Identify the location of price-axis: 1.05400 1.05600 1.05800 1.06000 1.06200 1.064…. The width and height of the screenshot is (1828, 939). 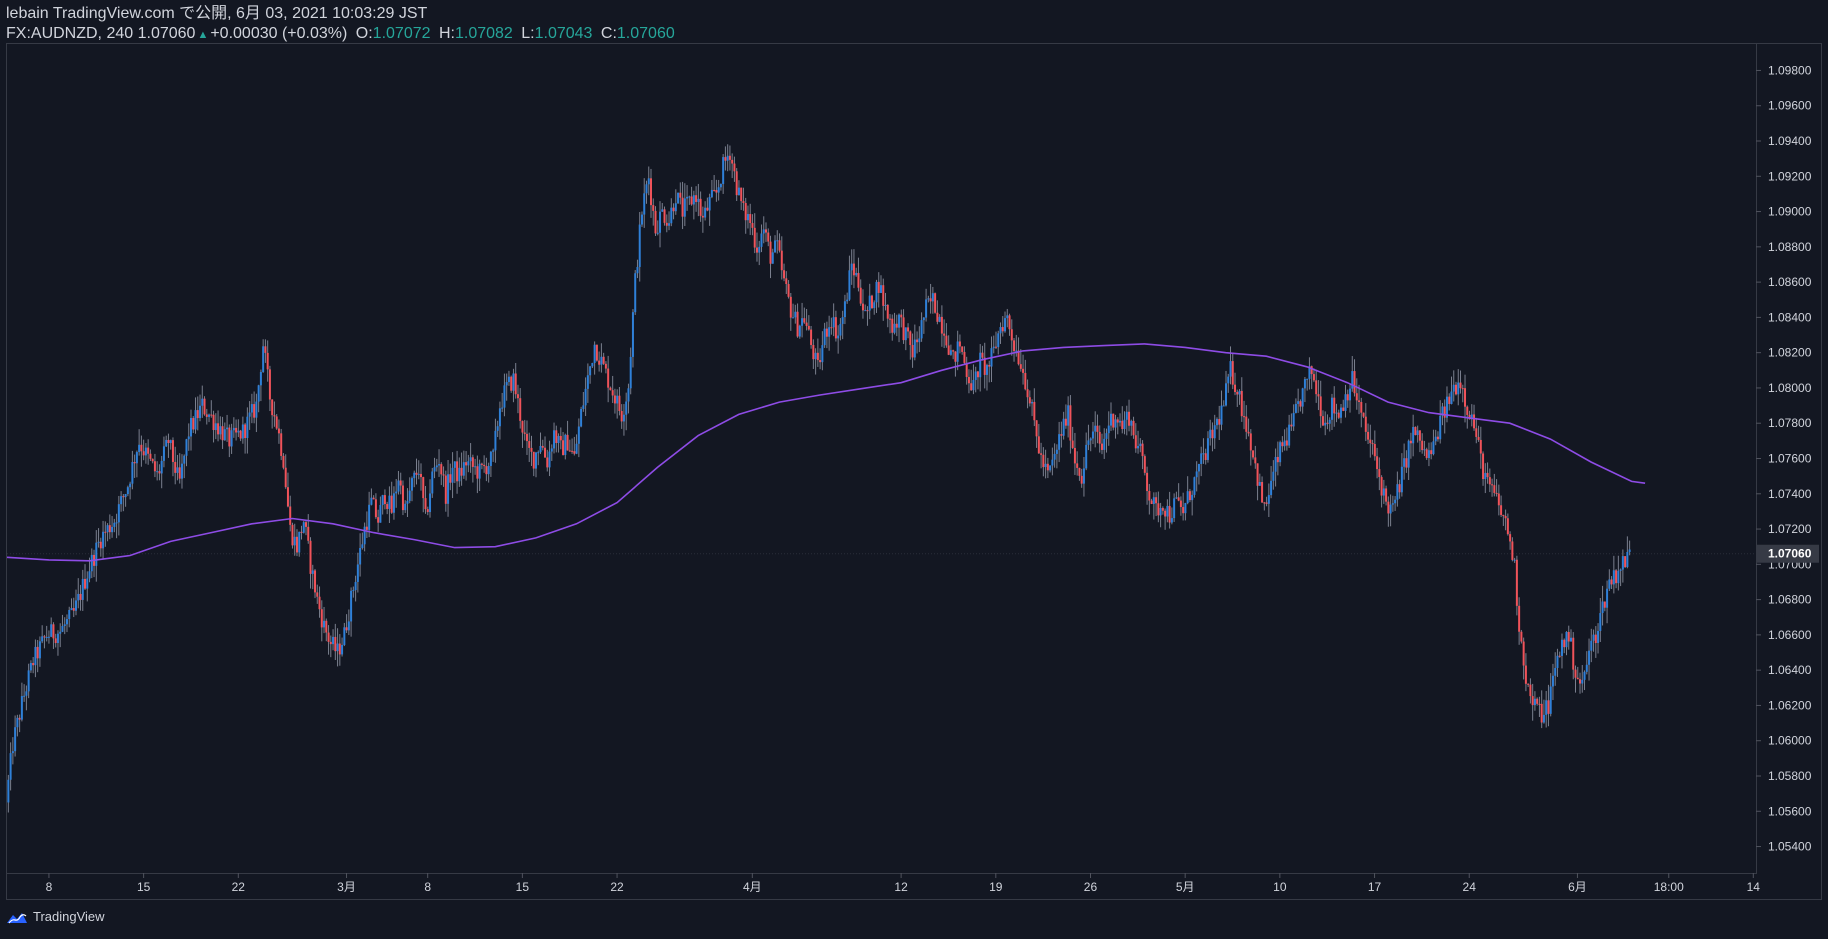
(1784, 458).